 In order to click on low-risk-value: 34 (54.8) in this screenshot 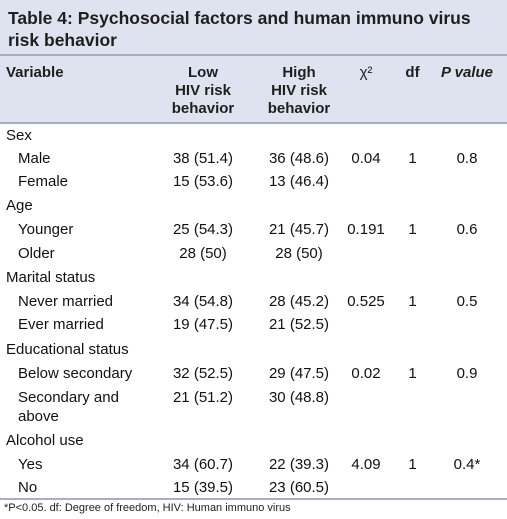, I will do `click(203, 301)`.